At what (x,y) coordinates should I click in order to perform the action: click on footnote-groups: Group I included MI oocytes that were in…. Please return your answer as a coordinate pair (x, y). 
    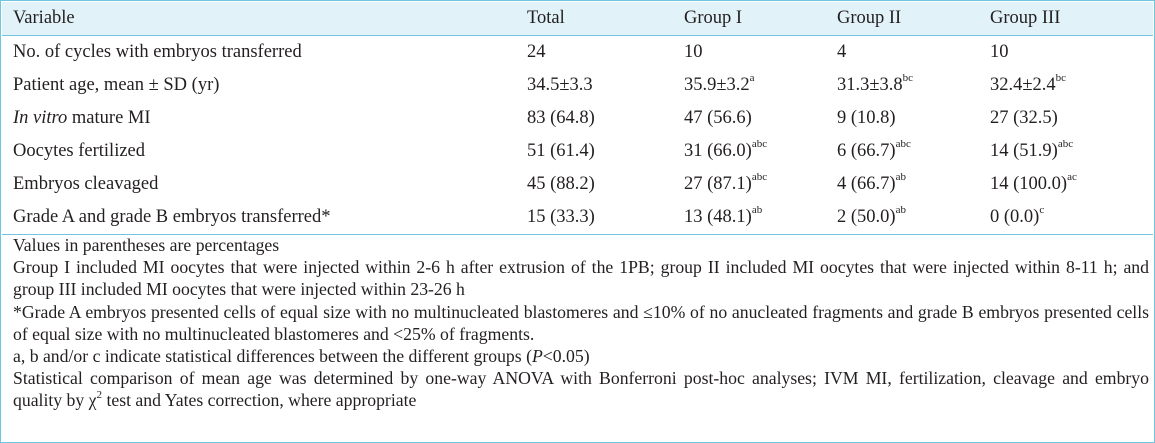
    Looking at the image, I should click on (581, 278).